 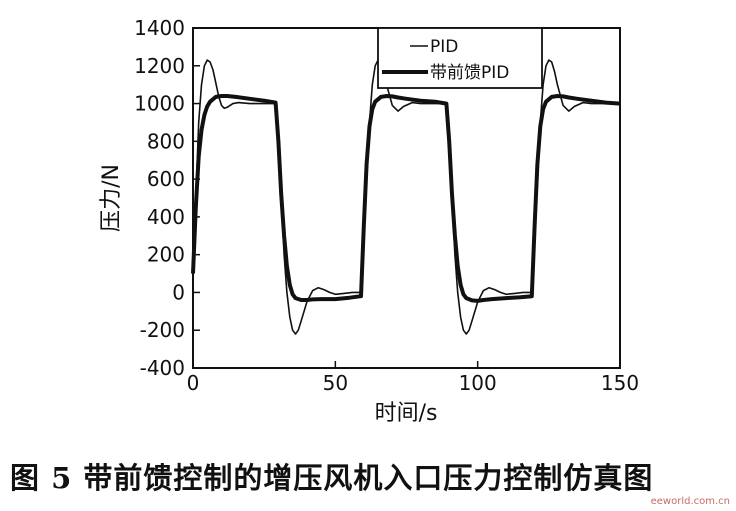 What do you see at coordinates (159, 66) in the screenshot?
I see `y-tick-label: 1200` at bounding box center [159, 66].